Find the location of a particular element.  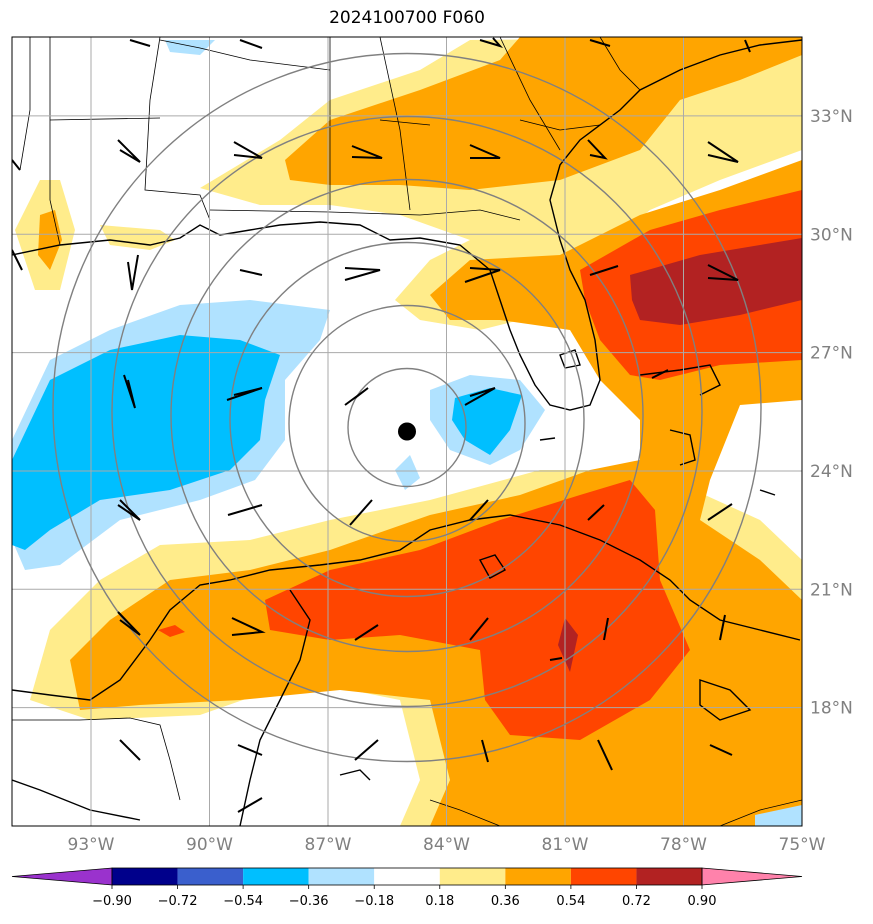

colorbar-tick-label: 0.90 is located at coordinates (702, 901).